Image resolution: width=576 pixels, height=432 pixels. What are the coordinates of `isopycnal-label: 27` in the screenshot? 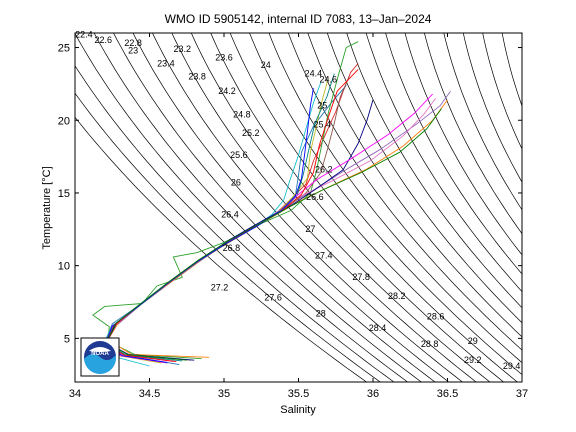 It's located at (310, 229).